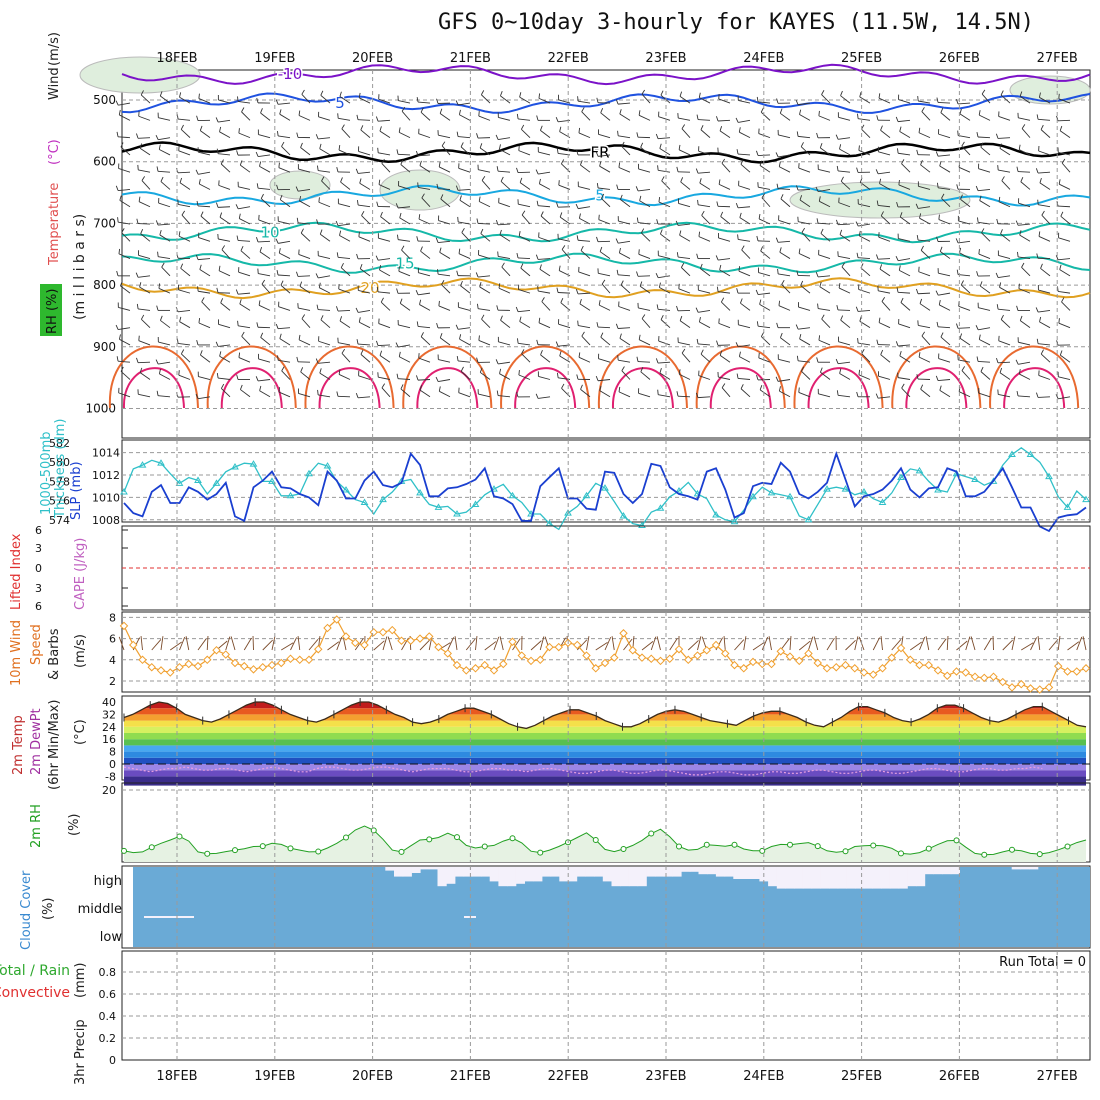 The height and width of the screenshot is (1100, 1100). Describe the element at coordinates (959, 1076) in the screenshot. I see `bottom-date-label: 26FEB` at that location.